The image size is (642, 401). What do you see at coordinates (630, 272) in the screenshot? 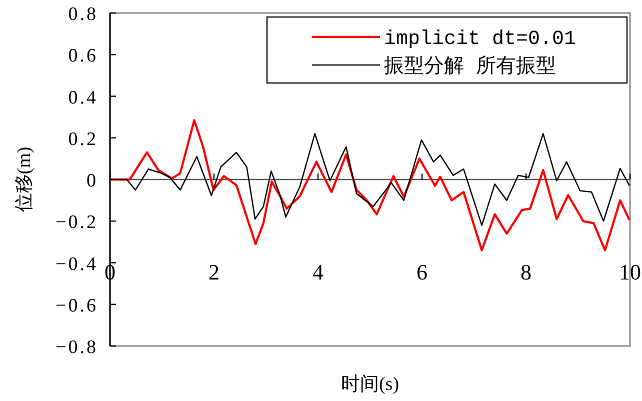
I see `x-tick-label: 10` at bounding box center [630, 272].